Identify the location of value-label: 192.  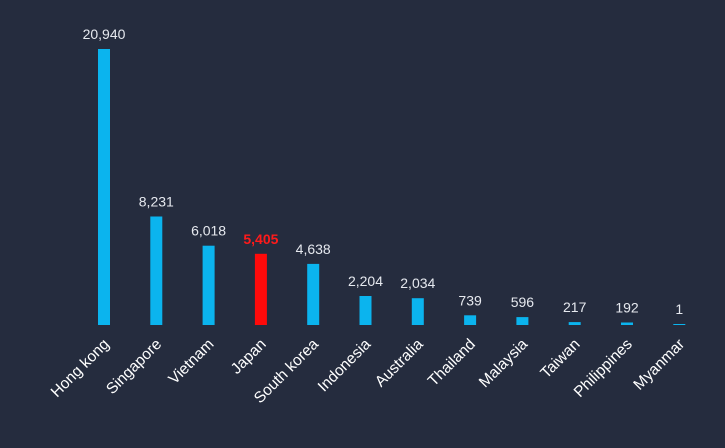
(627, 308).